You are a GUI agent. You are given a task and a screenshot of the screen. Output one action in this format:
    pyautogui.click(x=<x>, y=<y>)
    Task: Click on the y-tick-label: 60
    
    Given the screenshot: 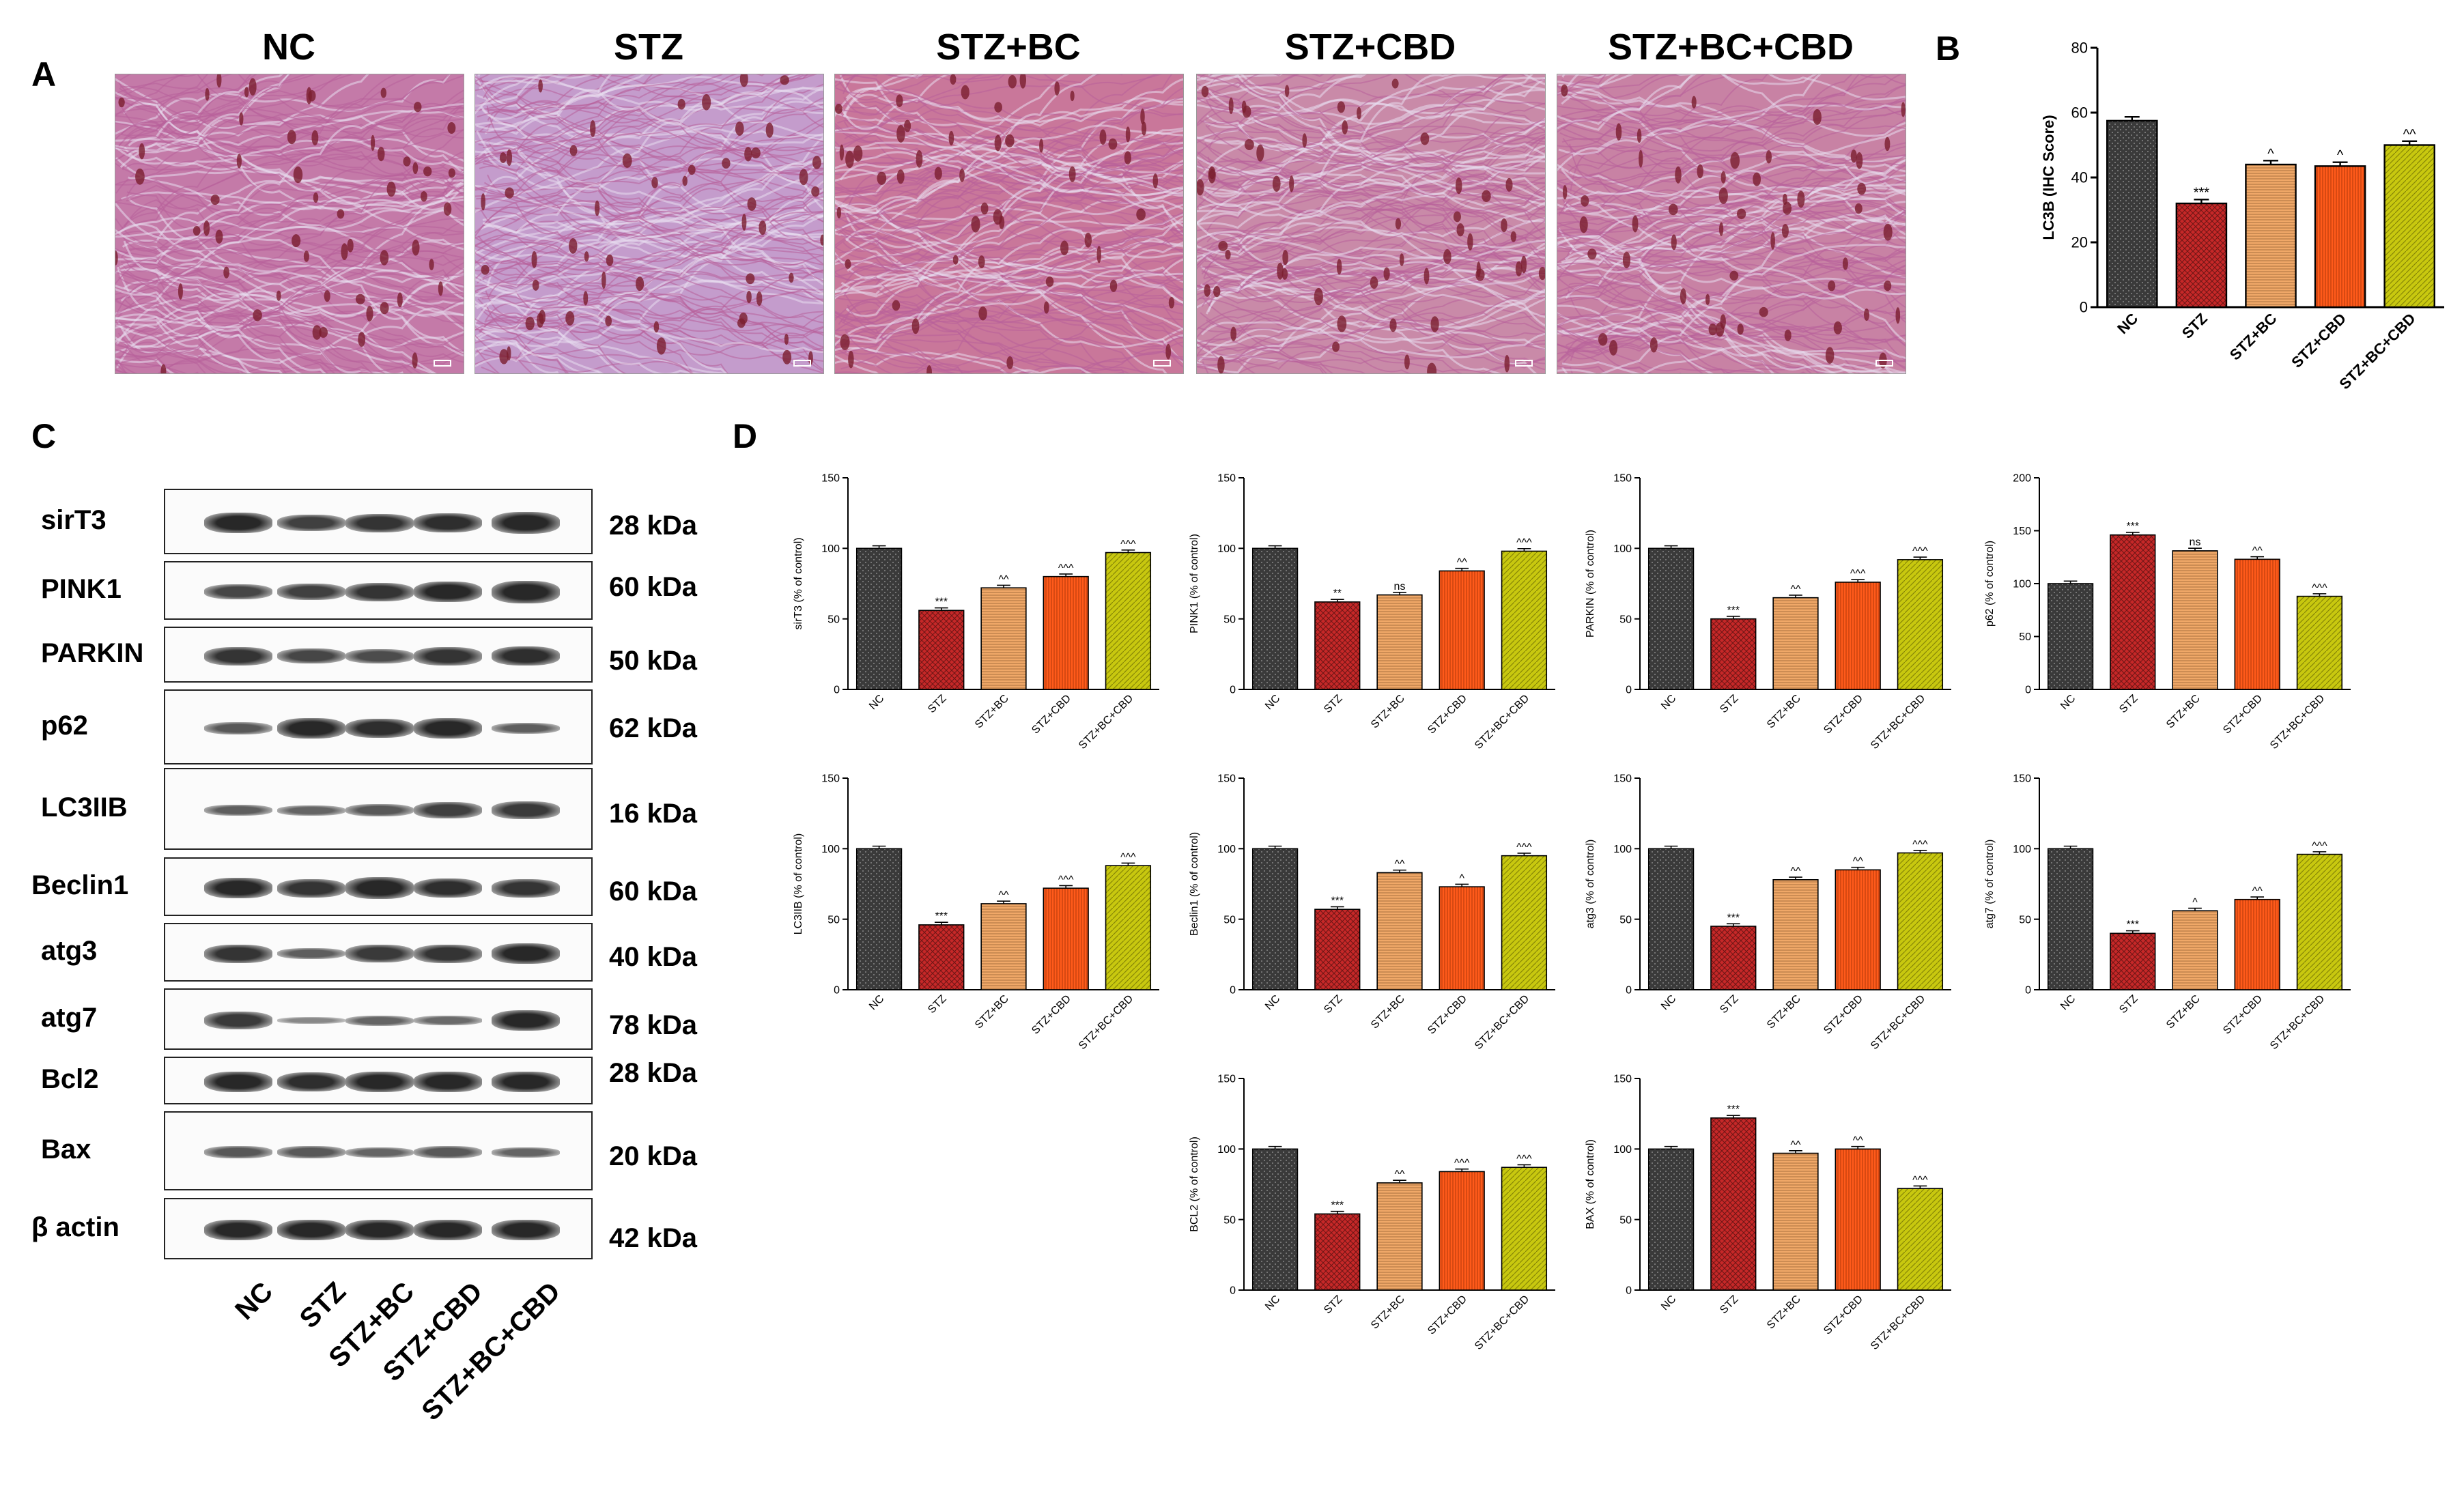 What is the action you would take?
    pyautogui.click(x=2079, y=112)
    